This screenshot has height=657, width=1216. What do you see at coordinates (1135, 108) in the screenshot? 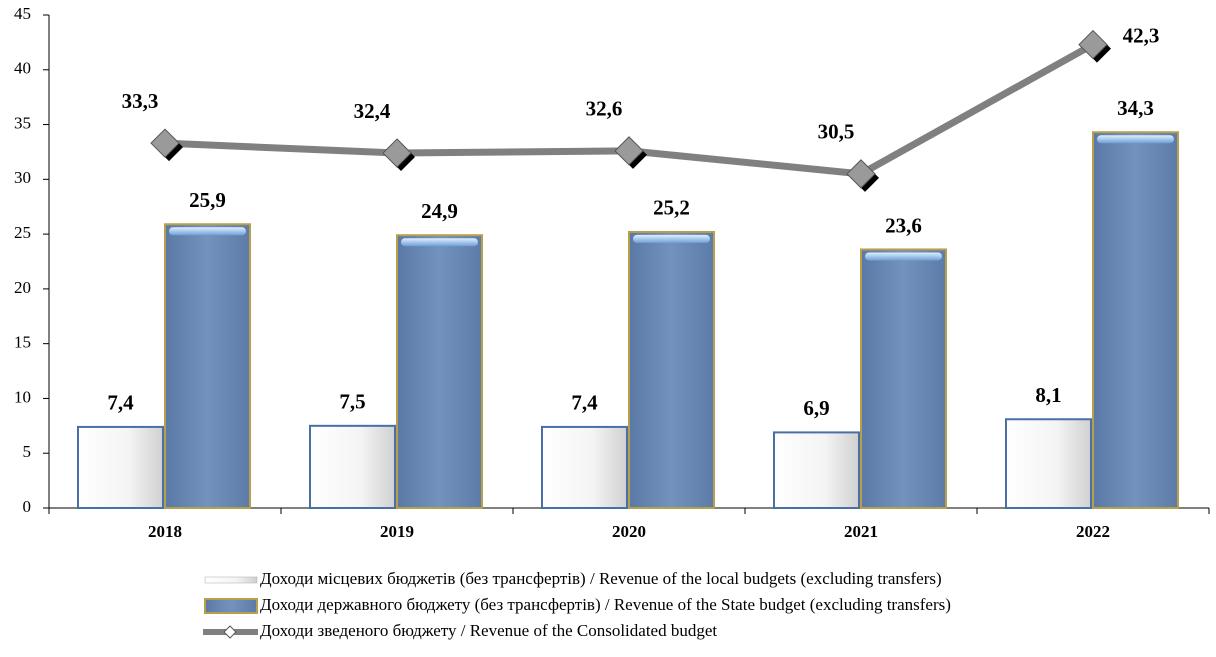
I see `value-label: 34,3` at bounding box center [1135, 108].